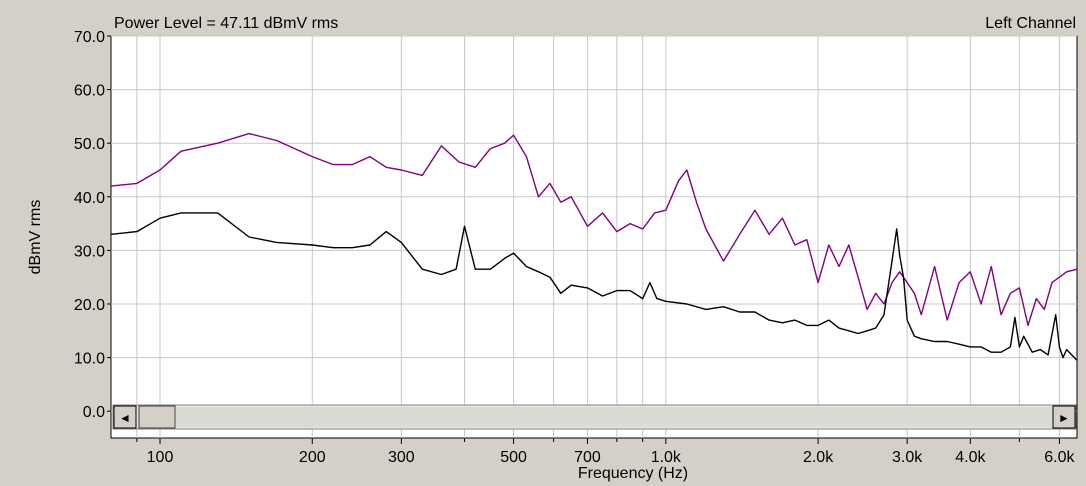 The image size is (1086, 486). Describe the element at coordinates (970, 457) in the screenshot. I see `x-tick-label: 4.0k` at that location.